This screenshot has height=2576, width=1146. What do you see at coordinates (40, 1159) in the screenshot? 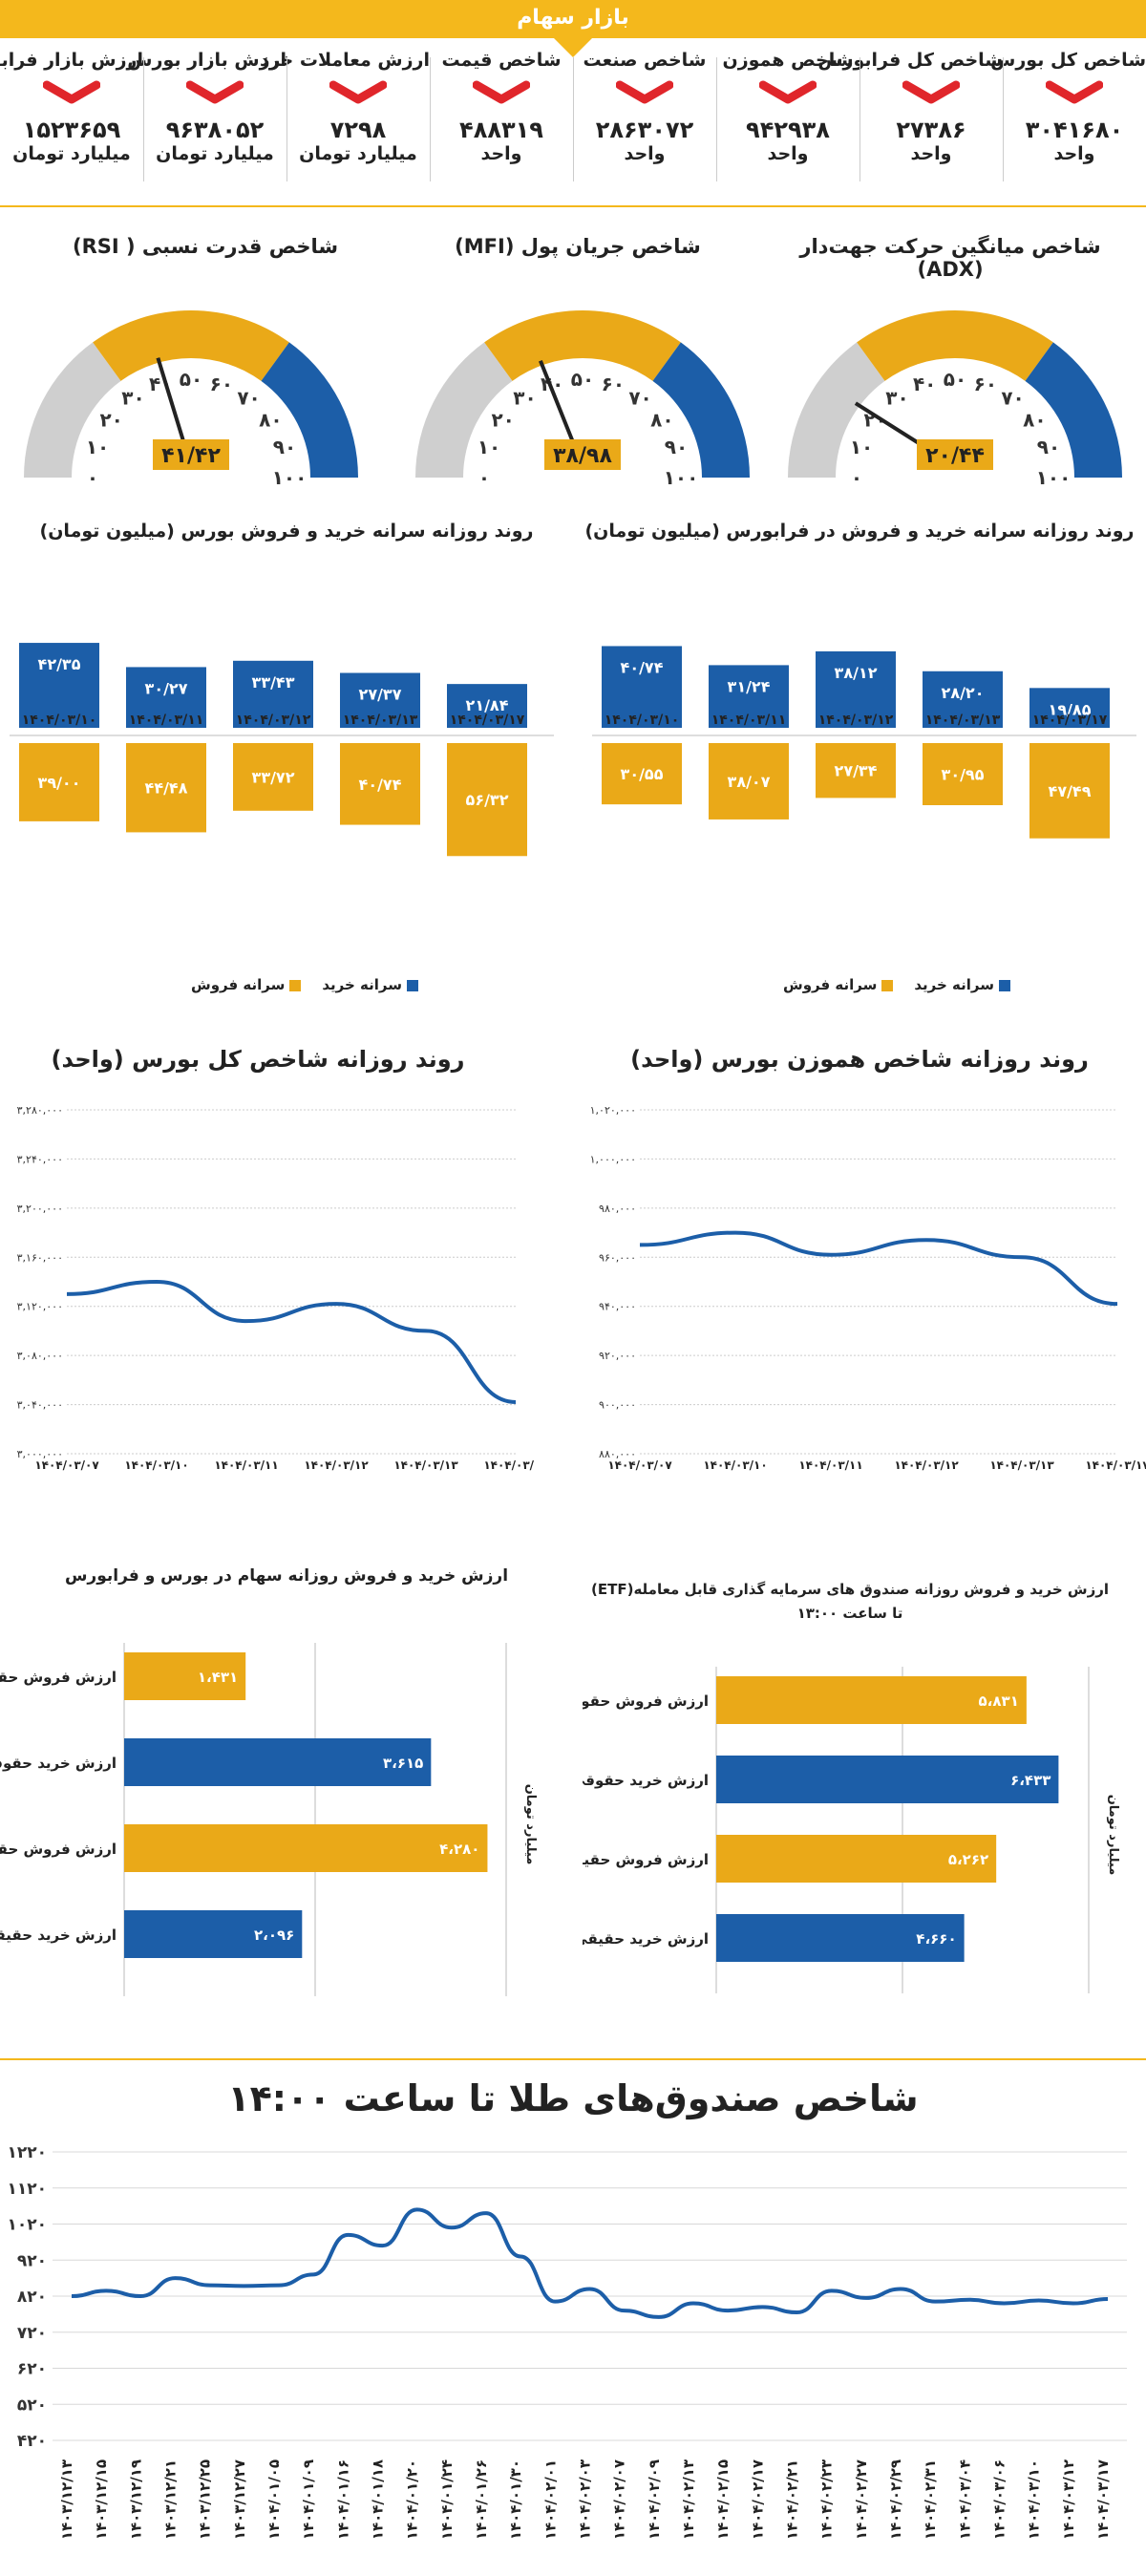
I see `y-tick-label: ۳,۲۴۰,۰۰۰` at bounding box center [40, 1159].